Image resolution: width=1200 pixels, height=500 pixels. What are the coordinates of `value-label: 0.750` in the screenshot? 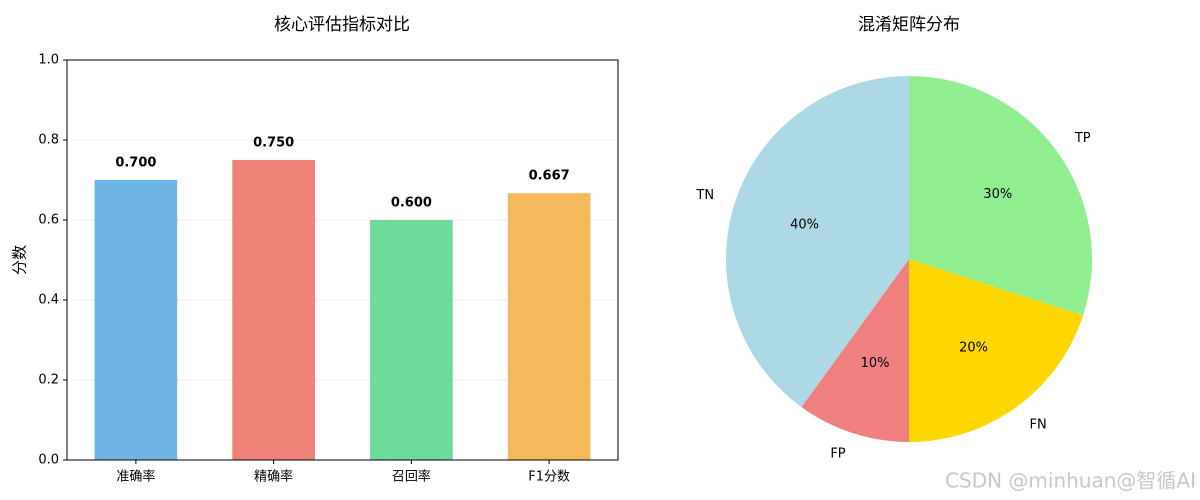 It's located at (273, 143).